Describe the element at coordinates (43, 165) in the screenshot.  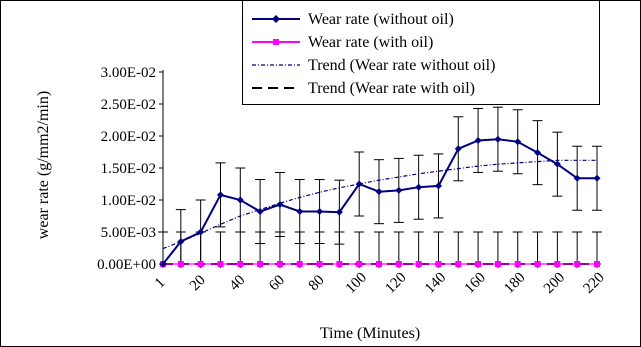
I see `y-axis-label: wear rate (g/mm2/min)` at that location.